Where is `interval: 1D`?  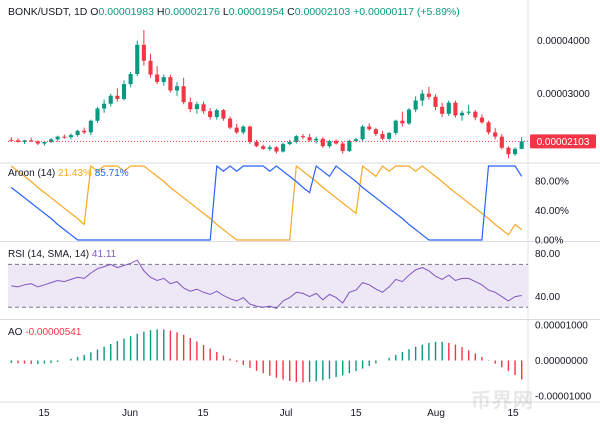
interval: 1D is located at coordinates (80, 12).